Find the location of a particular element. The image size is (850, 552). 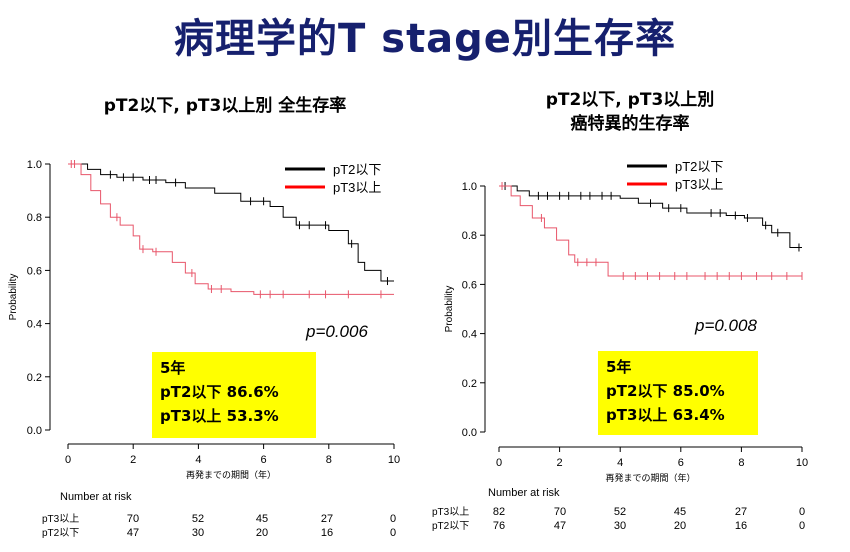

chart-1-subtitle-line: pT2以下, pT3以上別 全生存率 is located at coordinates (225, 106).